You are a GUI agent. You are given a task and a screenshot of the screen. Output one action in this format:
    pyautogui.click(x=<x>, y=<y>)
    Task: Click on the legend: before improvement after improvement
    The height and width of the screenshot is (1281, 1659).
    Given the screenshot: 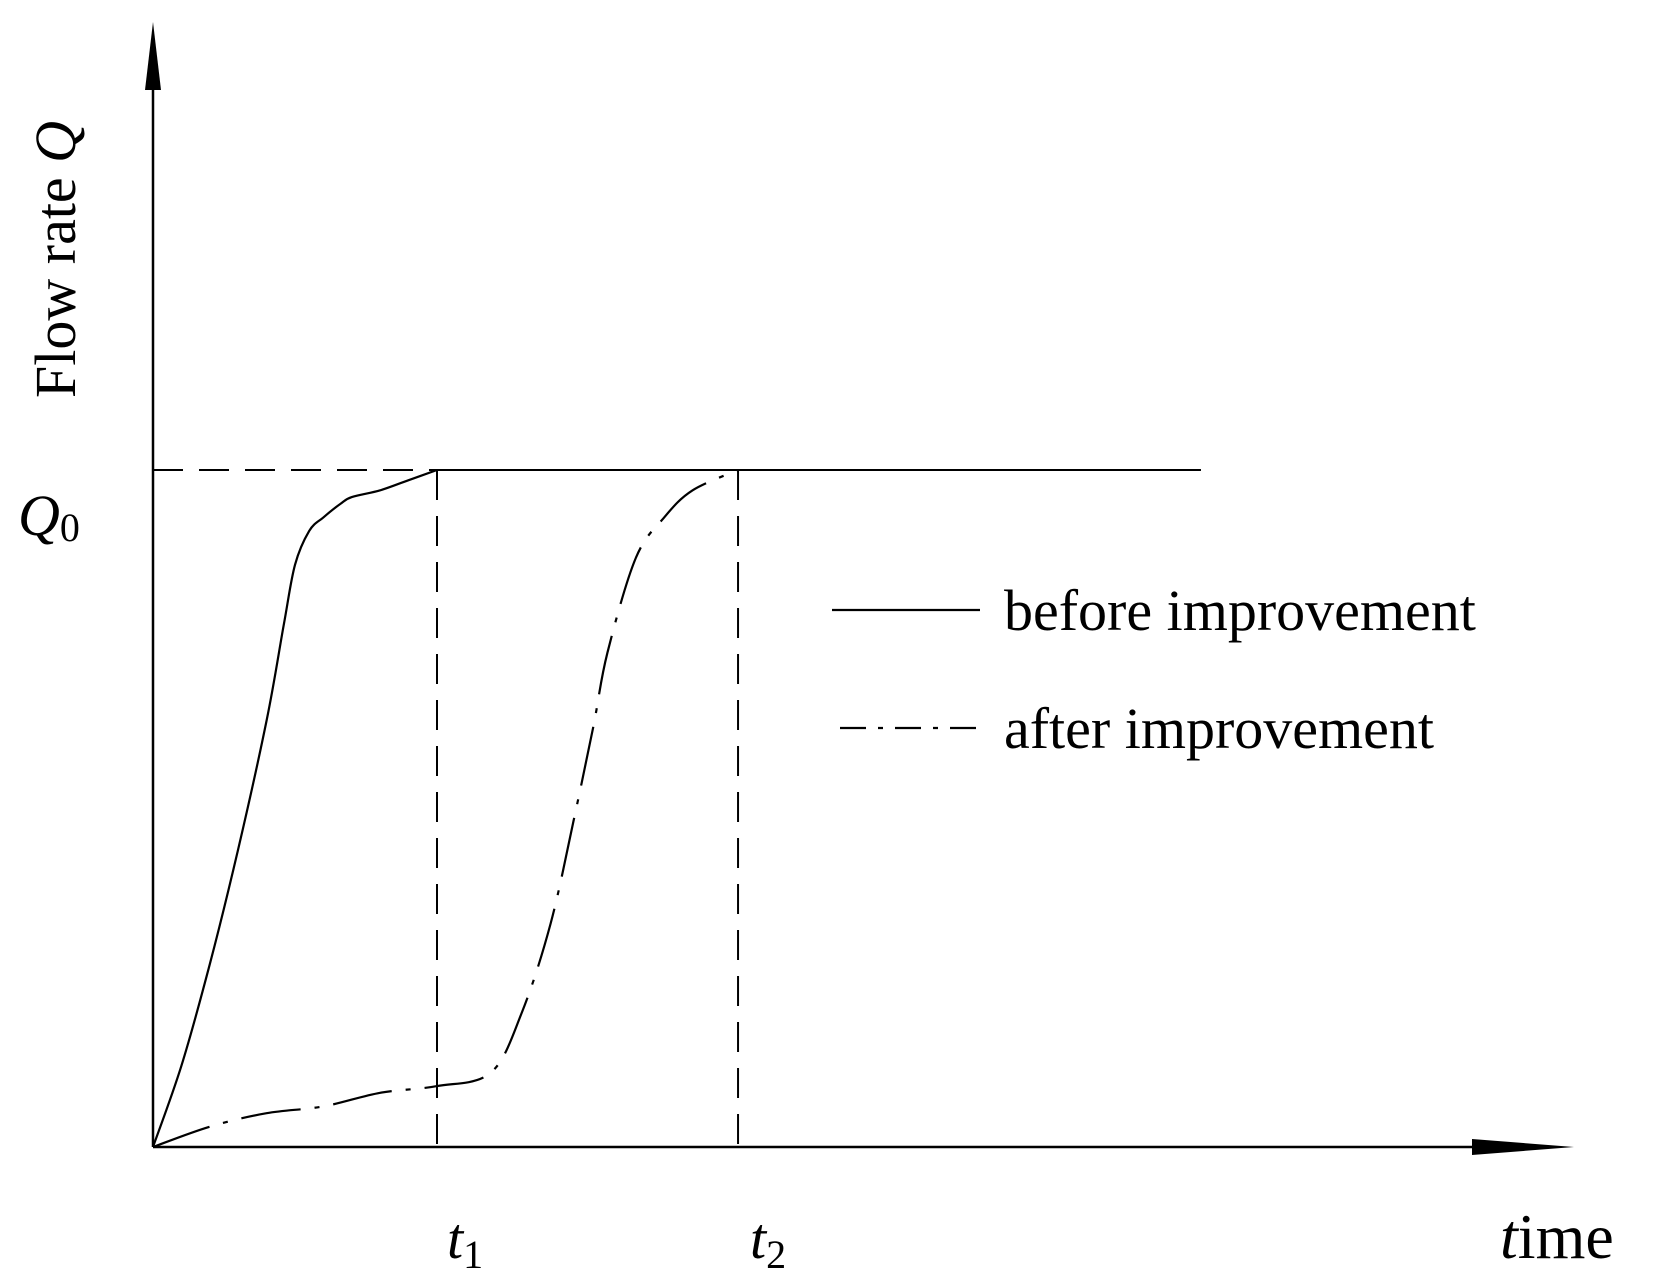 What is the action you would take?
    pyautogui.click(x=1154, y=669)
    